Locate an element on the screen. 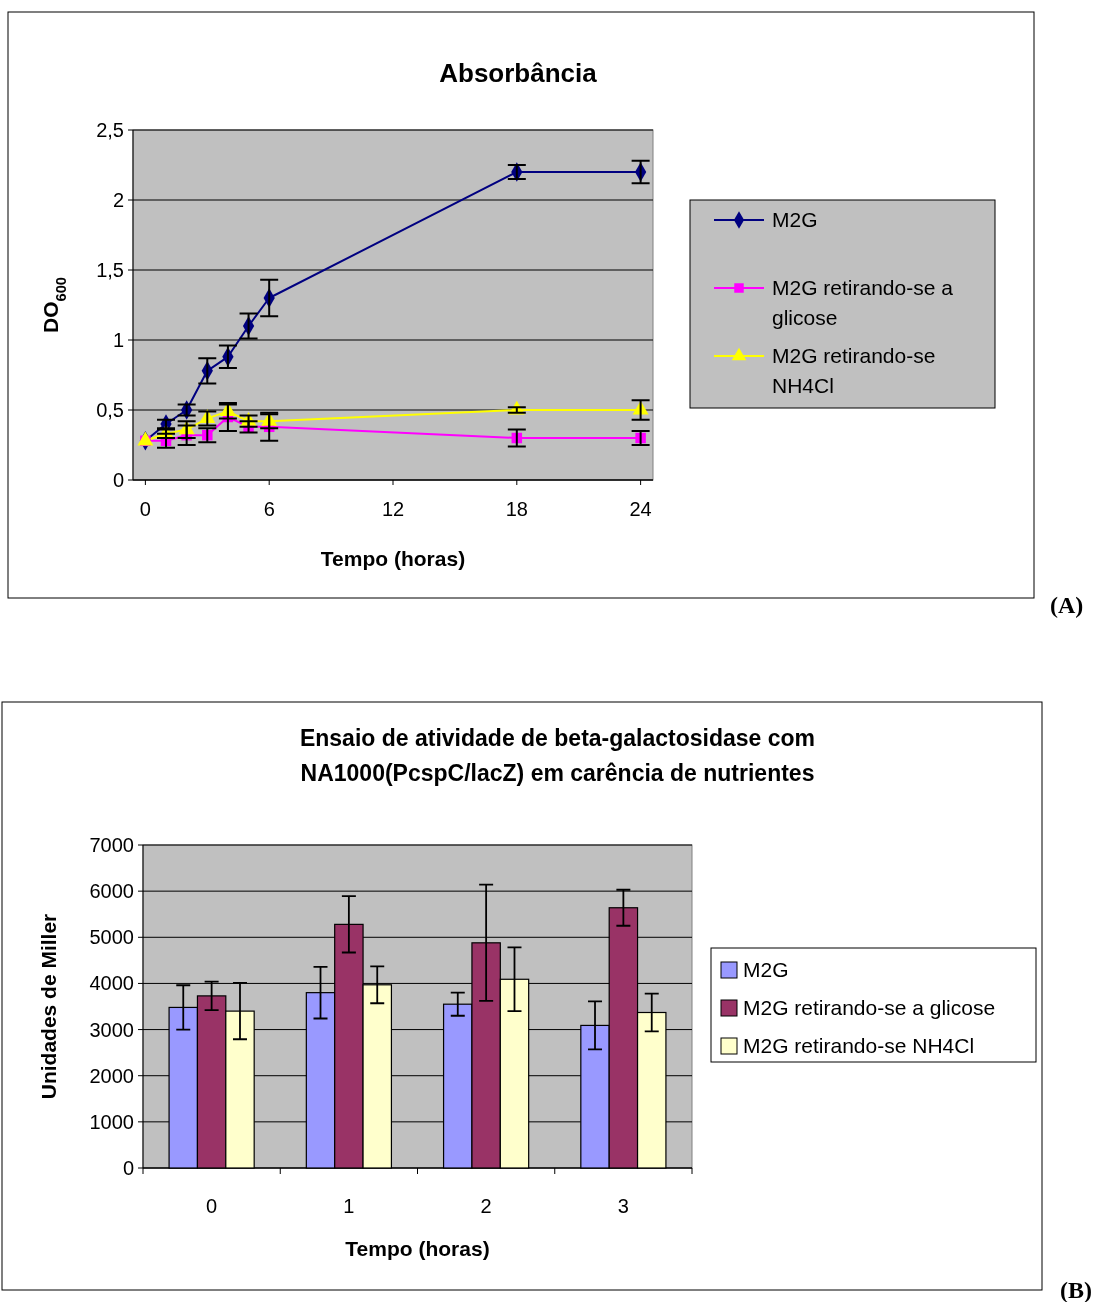 Image resolution: width=1098 pixels, height=1302 pixels. y-axis-title: Unidades de Miller is located at coordinates (48, 1006).